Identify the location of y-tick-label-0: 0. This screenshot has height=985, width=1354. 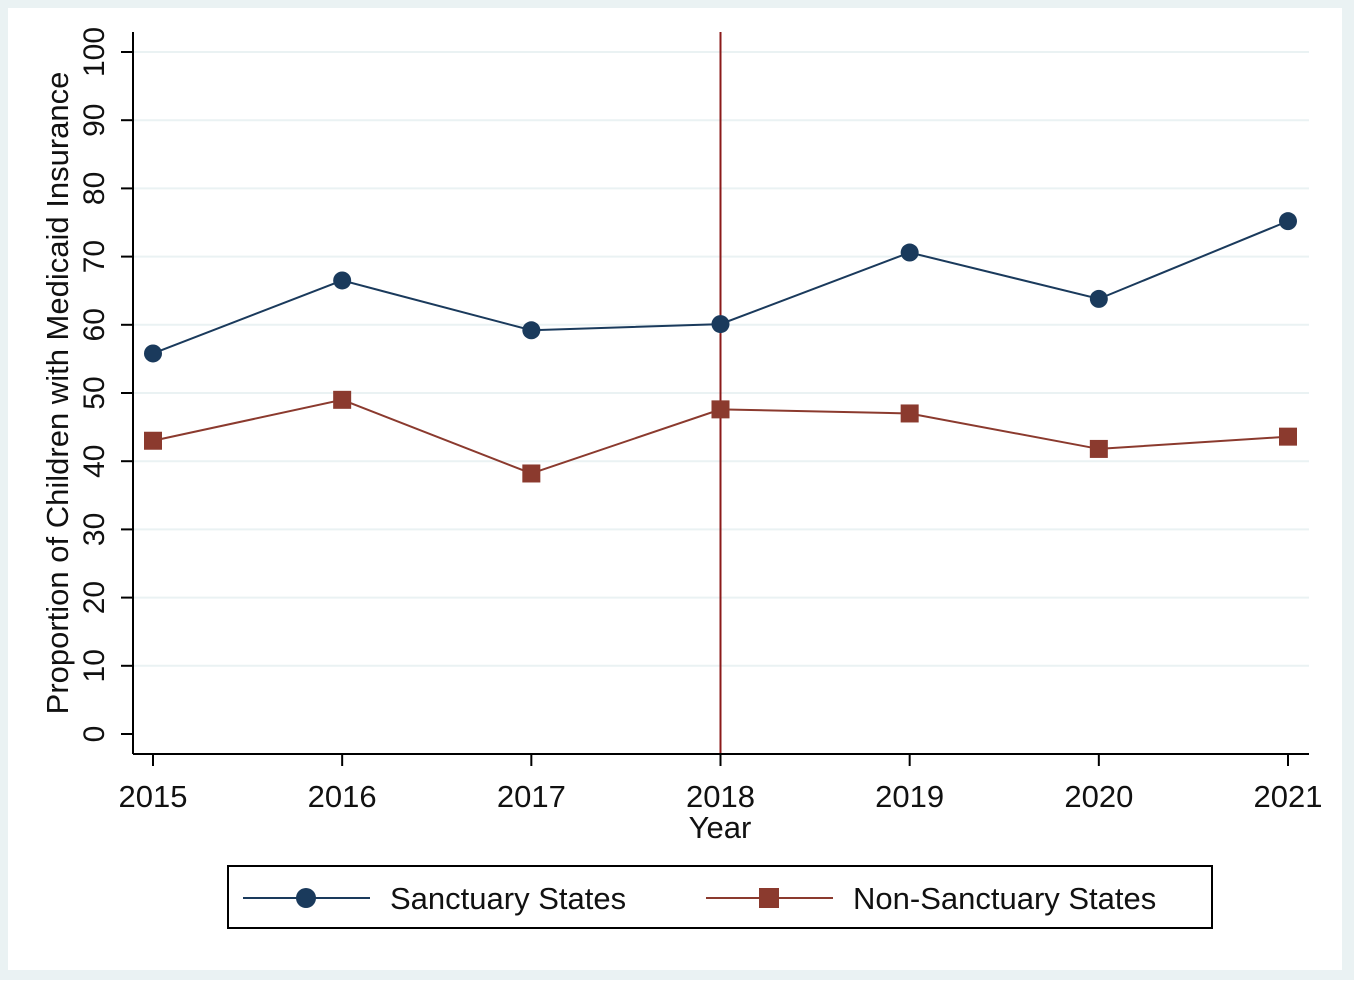
(94, 734).